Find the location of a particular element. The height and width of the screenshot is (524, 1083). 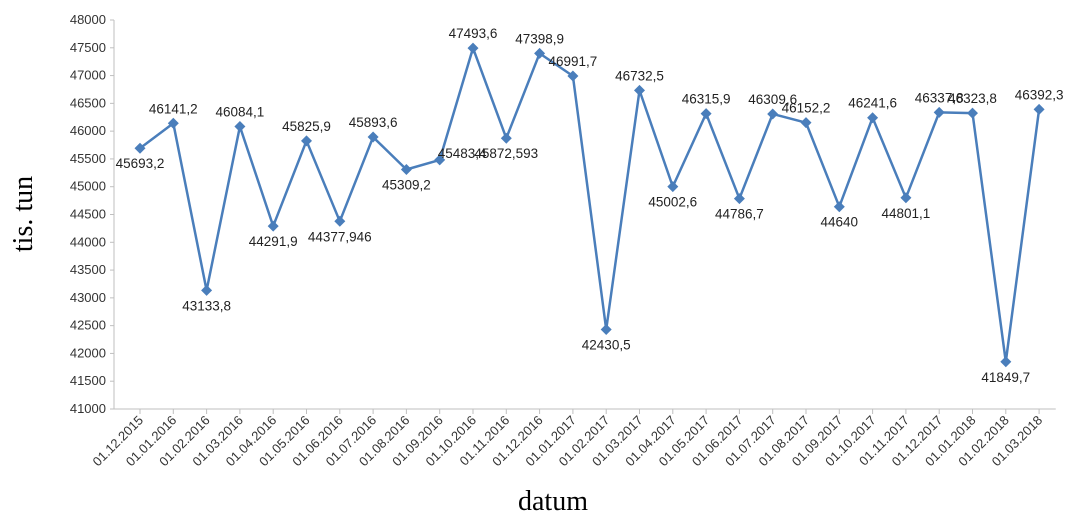

data-label: 46152,2 is located at coordinates (806, 108).